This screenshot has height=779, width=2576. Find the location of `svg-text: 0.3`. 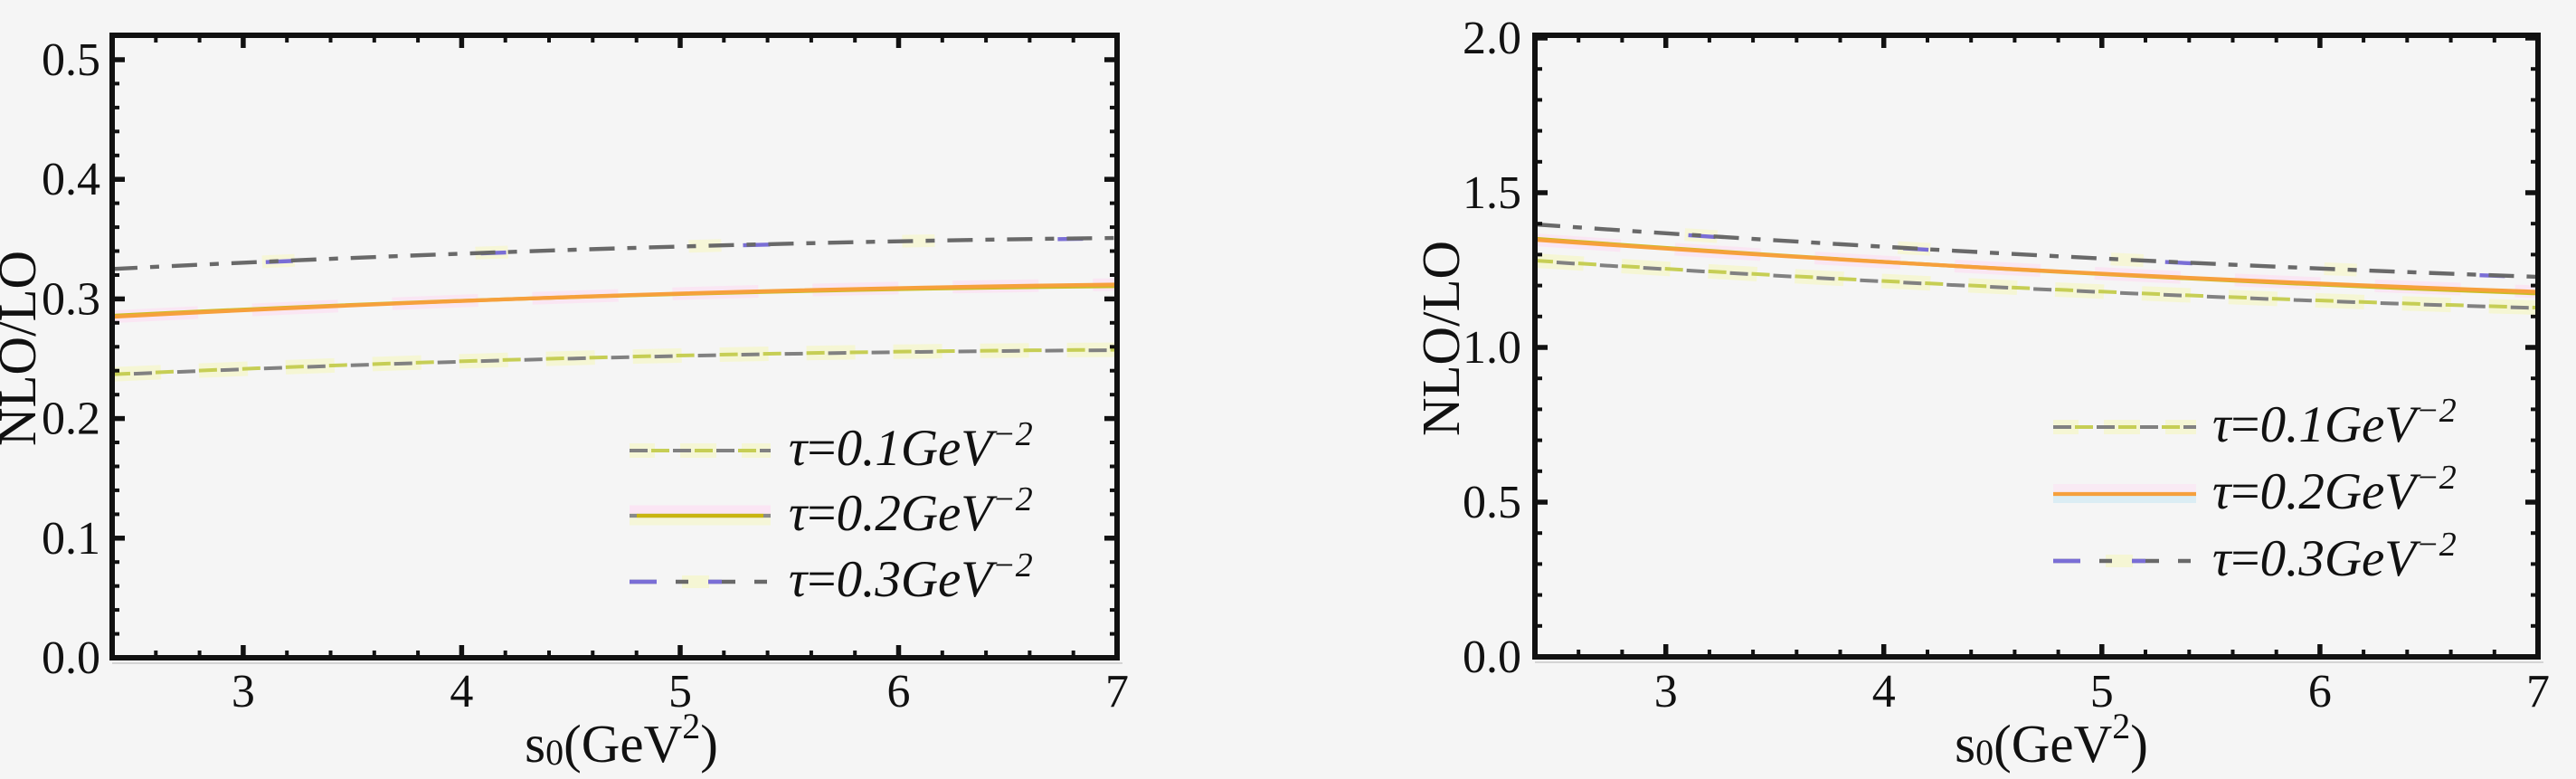

svg-text: 0.3 is located at coordinates (71, 299).